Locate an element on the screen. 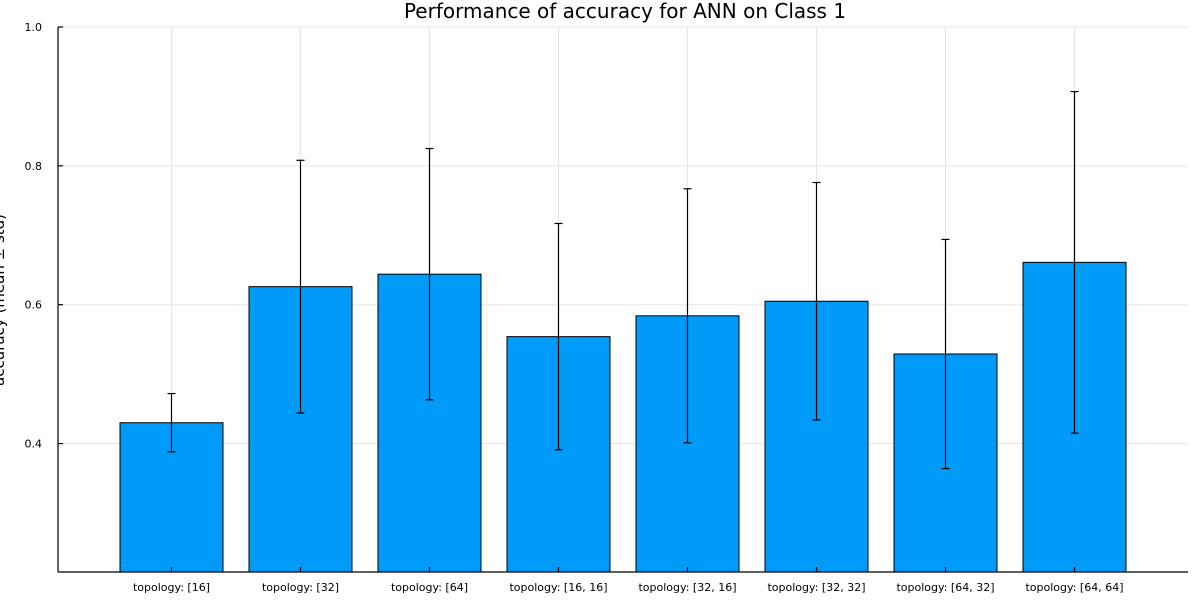 The width and height of the screenshot is (1200, 600). y-tick-label: 0.8 is located at coordinates (34, 166).